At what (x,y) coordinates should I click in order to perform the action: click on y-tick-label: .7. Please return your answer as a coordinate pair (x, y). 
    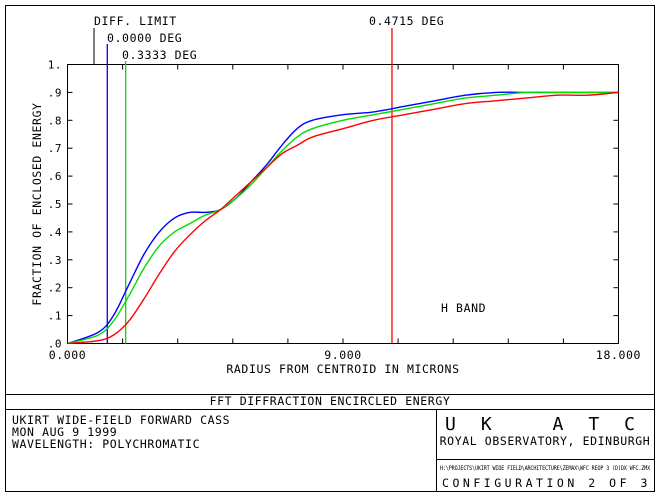
    Looking at the image, I should click on (55, 148).